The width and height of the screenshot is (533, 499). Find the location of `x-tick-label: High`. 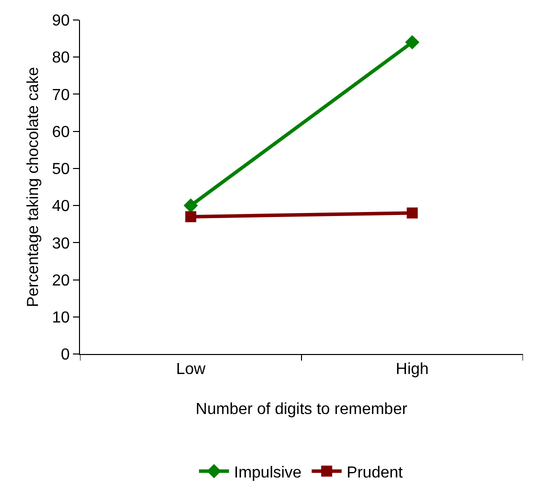

x-tick-label: High is located at coordinates (412, 369).